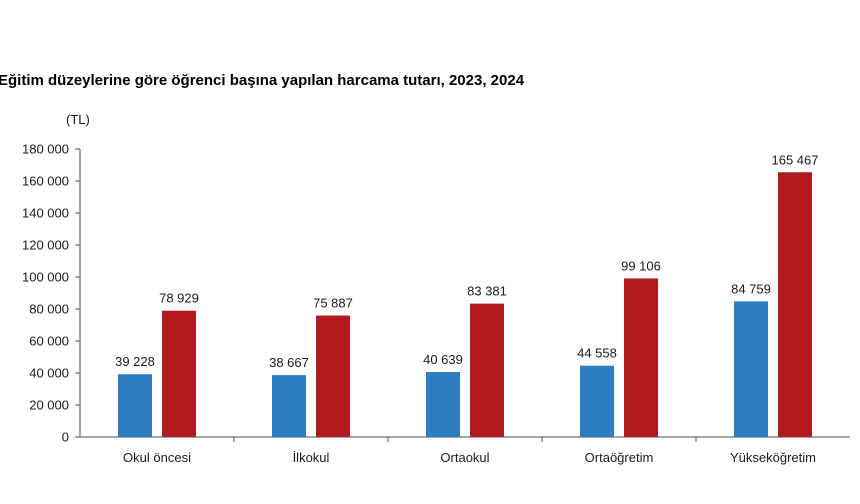 The width and height of the screenshot is (860, 504). Describe the element at coordinates (597, 353) in the screenshot. I see `data-label: 44 558` at that location.